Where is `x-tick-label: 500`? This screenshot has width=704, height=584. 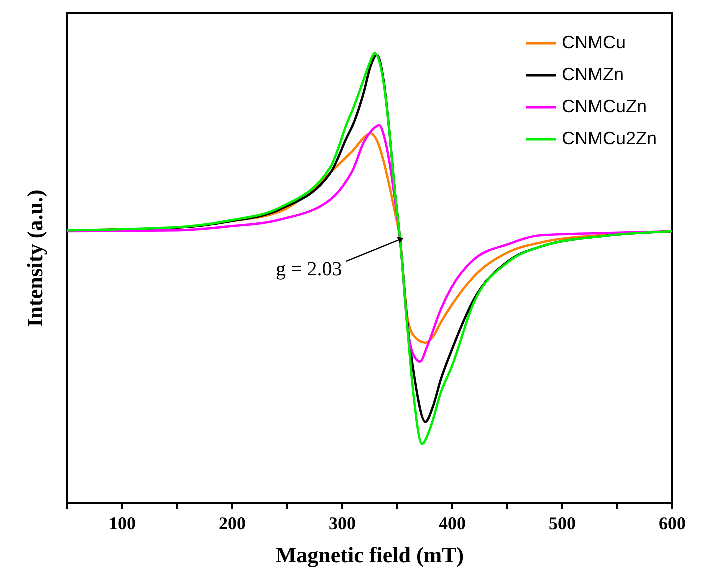
x-tick-label: 500 is located at coordinates (562, 524).